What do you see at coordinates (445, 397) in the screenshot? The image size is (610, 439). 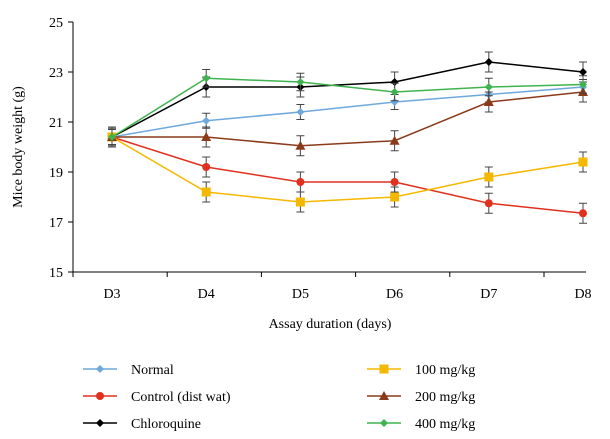 I see `legend-label: 200 mg/kg` at bounding box center [445, 397].